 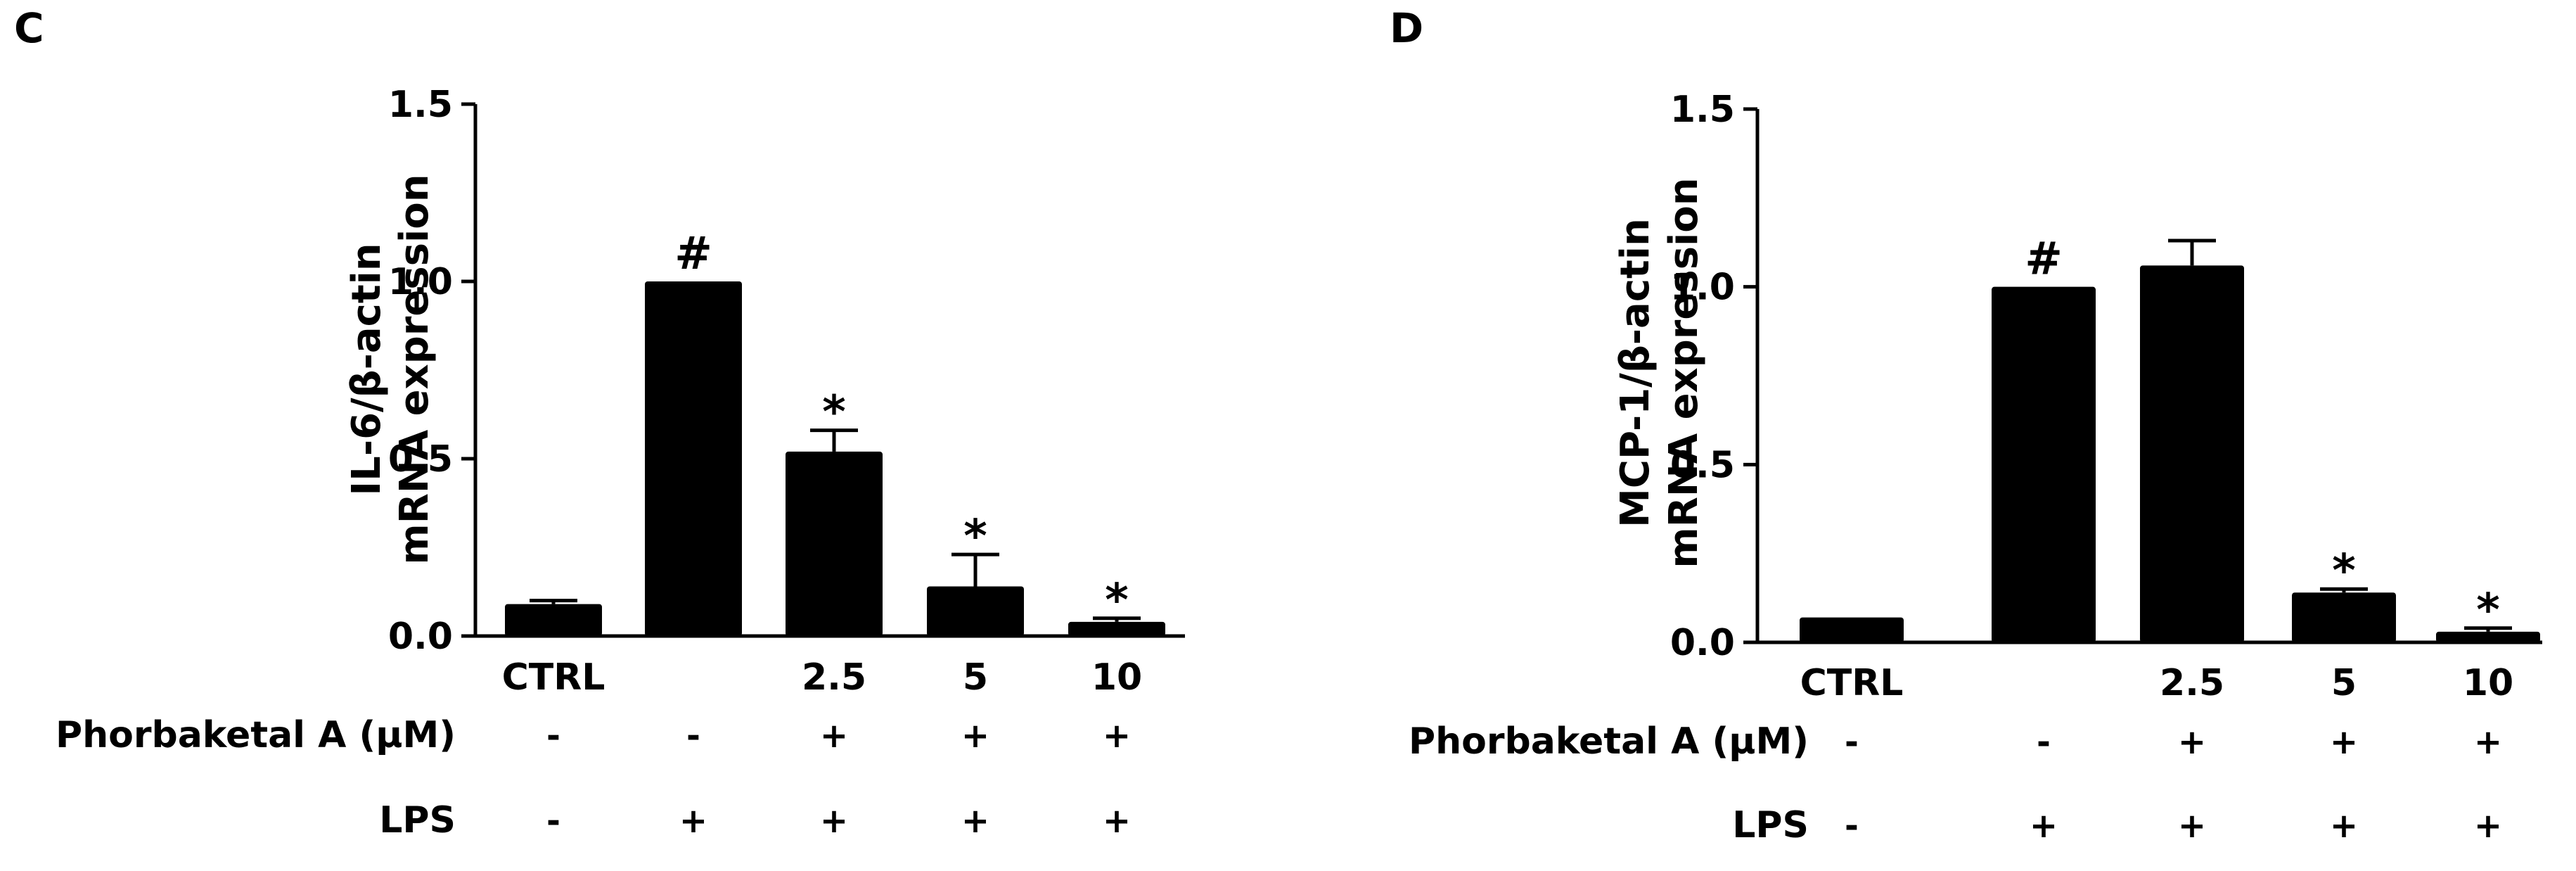 I want to click on y-axis-label-line: MCP-1/β-actin, so click(x=1636, y=373).